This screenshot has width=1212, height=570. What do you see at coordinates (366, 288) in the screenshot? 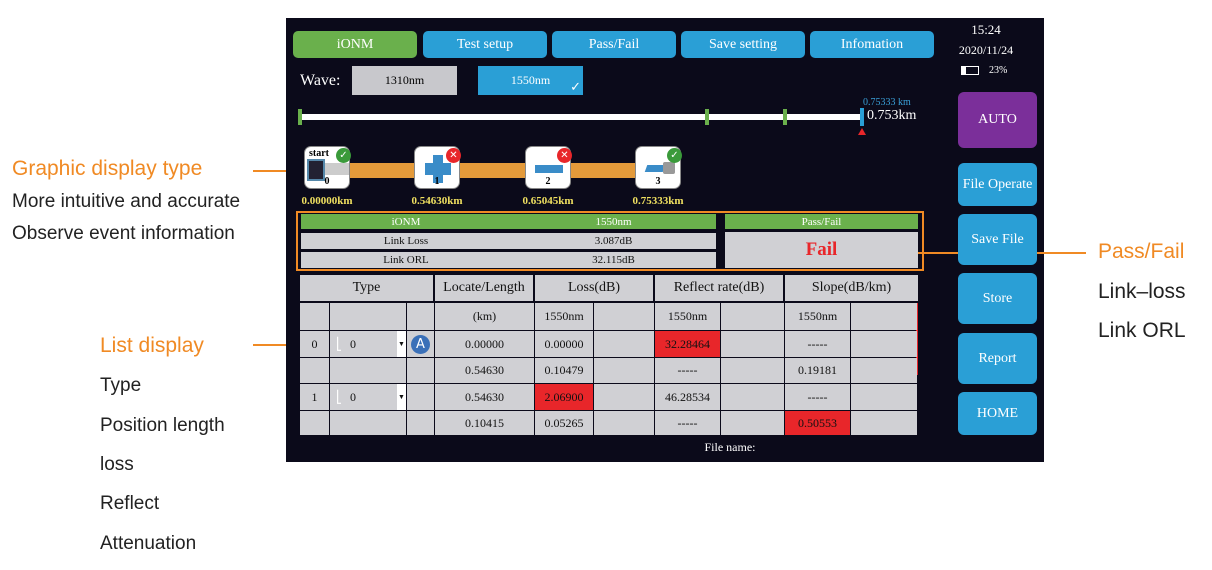
I see `column-header: Type` at bounding box center [366, 288].